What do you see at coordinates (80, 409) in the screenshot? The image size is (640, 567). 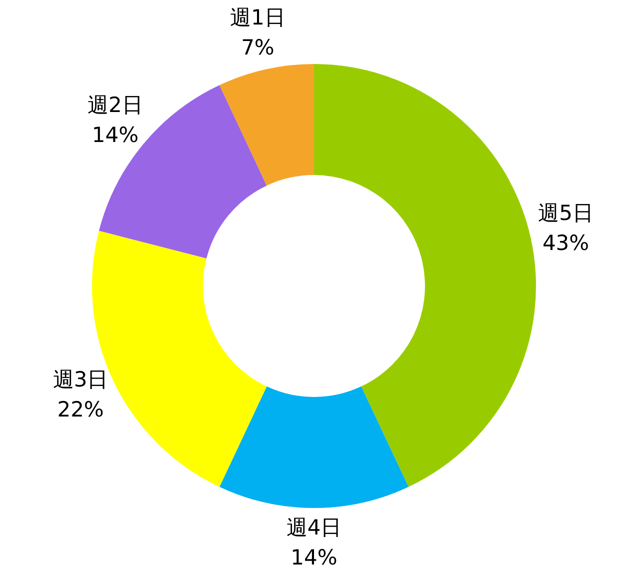 I see `data-label: 22%` at bounding box center [80, 409].